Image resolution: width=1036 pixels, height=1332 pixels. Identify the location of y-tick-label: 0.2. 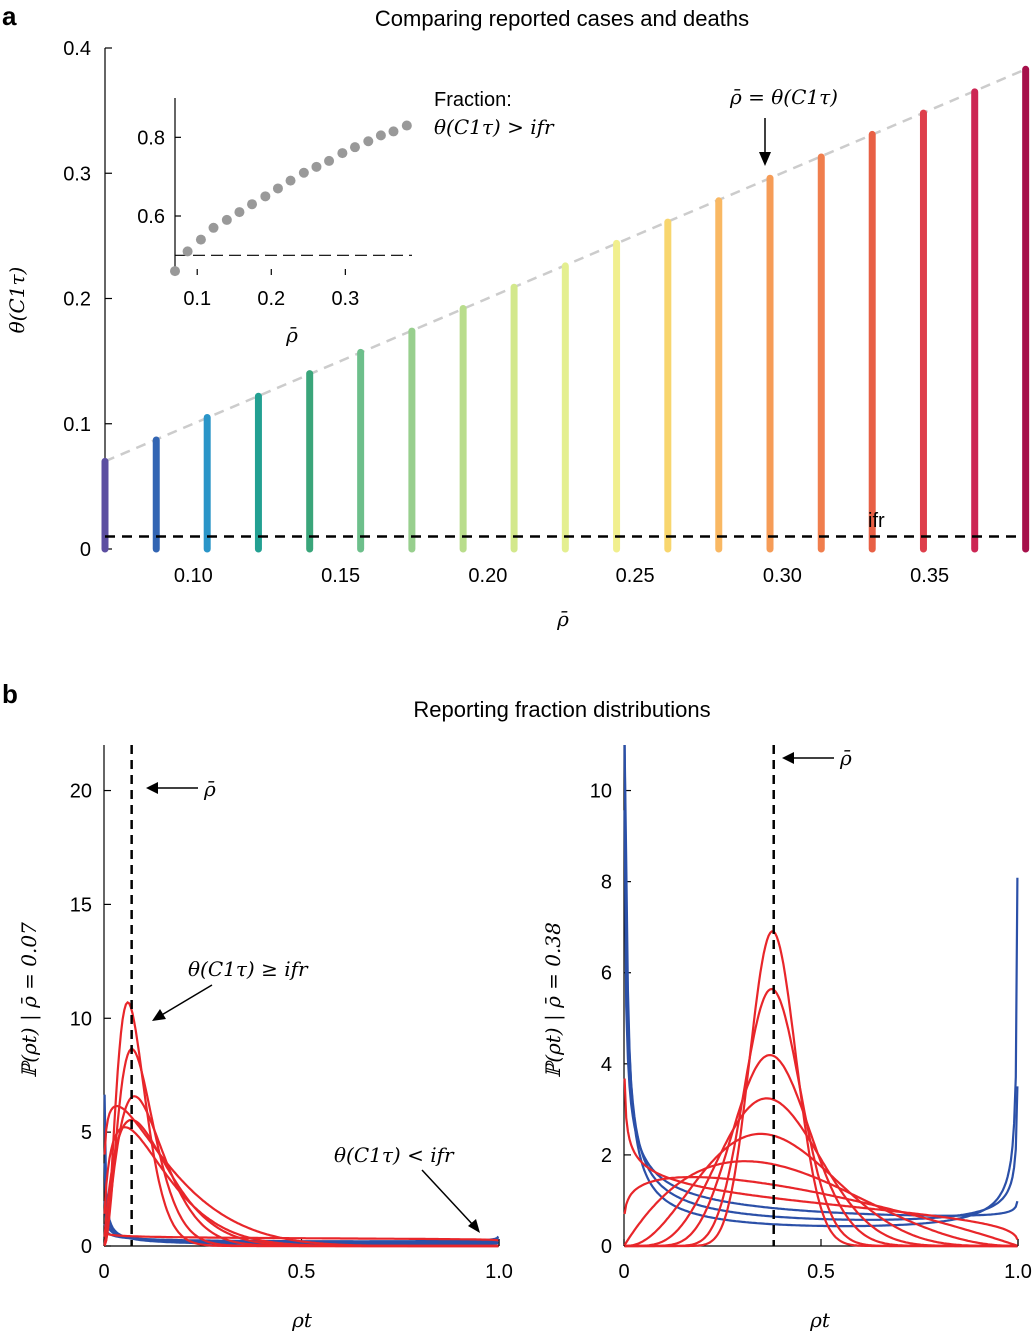
(77, 300).